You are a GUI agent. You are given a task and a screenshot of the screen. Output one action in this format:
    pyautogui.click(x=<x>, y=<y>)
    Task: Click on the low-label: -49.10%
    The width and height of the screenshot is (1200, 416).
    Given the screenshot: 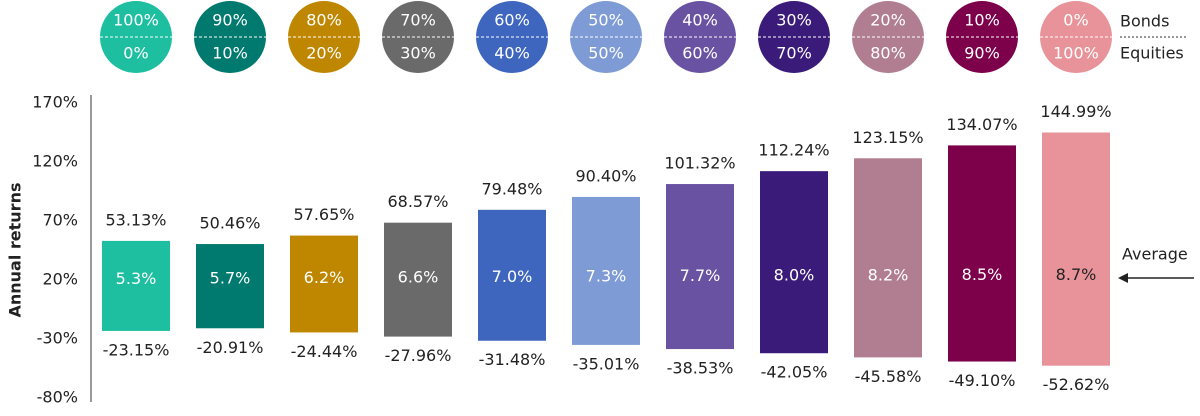 What is the action you would take?
    pyautogui.click(x=982, y=380)
    